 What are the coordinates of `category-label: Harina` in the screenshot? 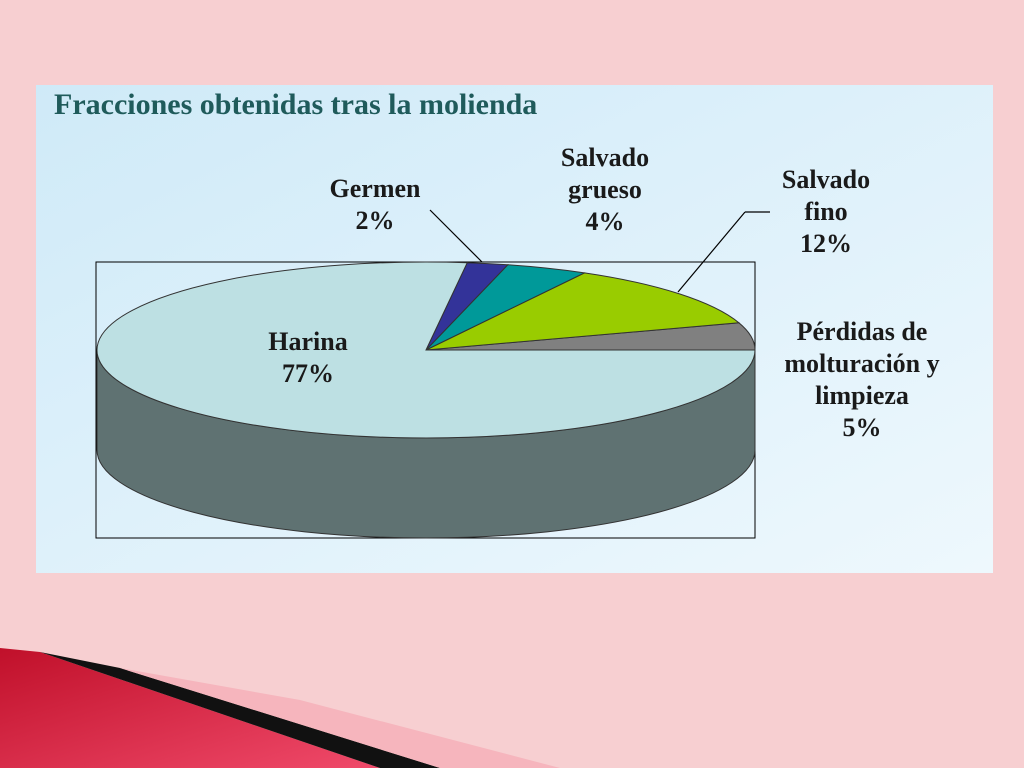 It's located at (308, 341).